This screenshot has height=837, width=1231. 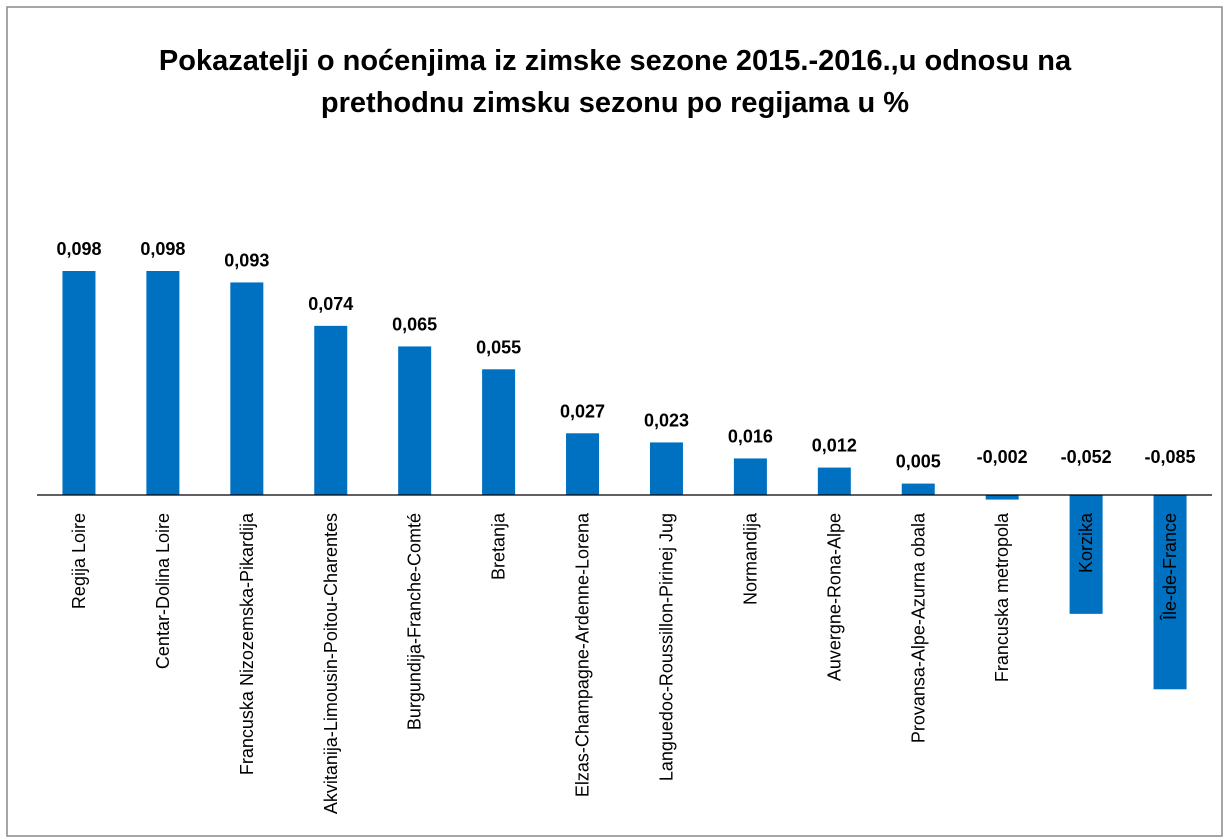 I want to click on data-label: 0,055, so click(x=498, y=347).